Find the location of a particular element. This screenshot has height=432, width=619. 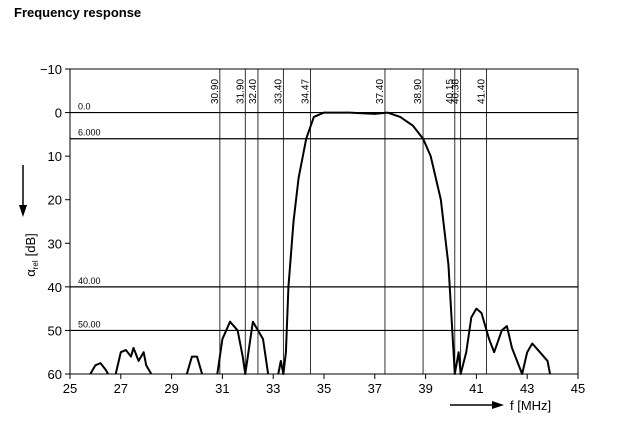

y-tick-label: 10 is located at coordinates (55, 156).